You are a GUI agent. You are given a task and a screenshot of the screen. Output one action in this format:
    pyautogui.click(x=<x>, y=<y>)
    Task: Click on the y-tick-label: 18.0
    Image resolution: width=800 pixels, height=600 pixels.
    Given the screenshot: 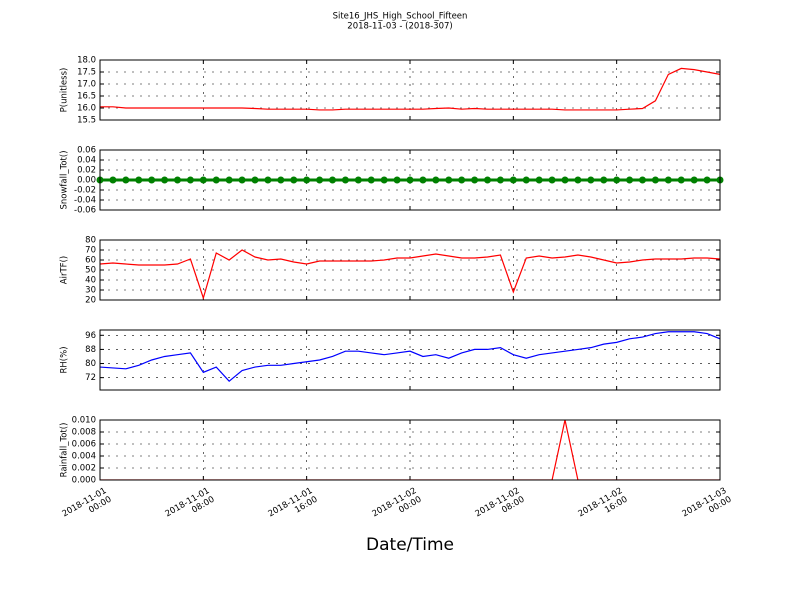 What is the action you would take?
    pyautogui.click(x=86, y=61)
    